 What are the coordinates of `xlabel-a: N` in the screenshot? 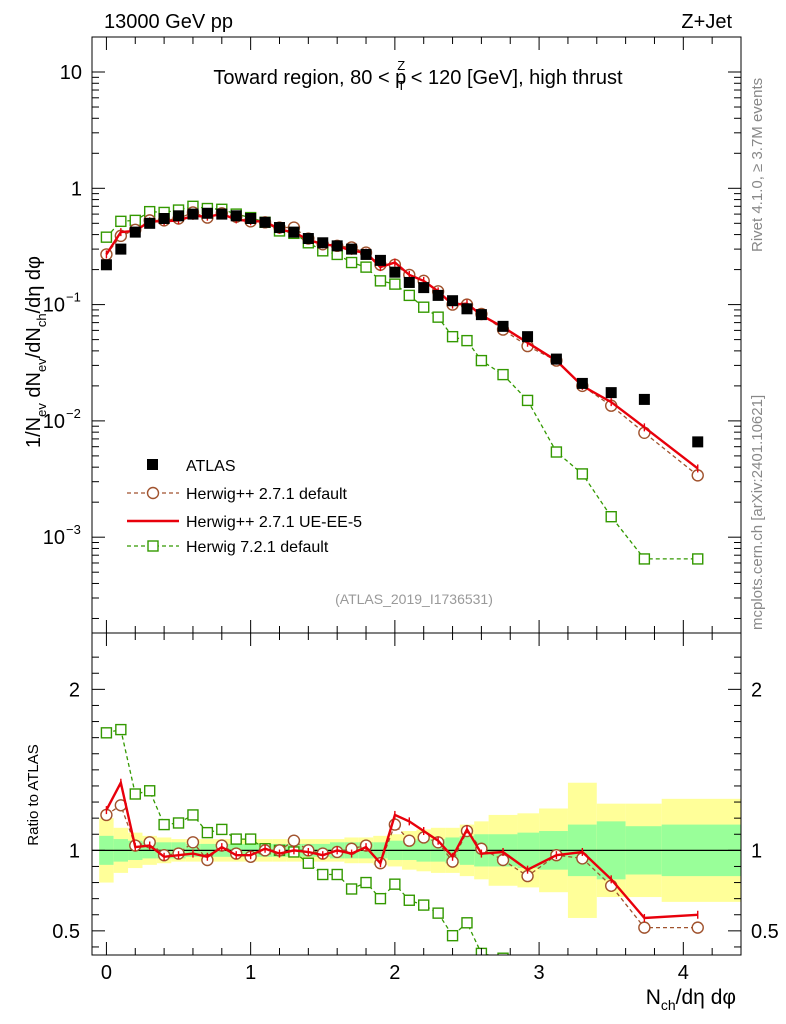 It's located at (653, 997).